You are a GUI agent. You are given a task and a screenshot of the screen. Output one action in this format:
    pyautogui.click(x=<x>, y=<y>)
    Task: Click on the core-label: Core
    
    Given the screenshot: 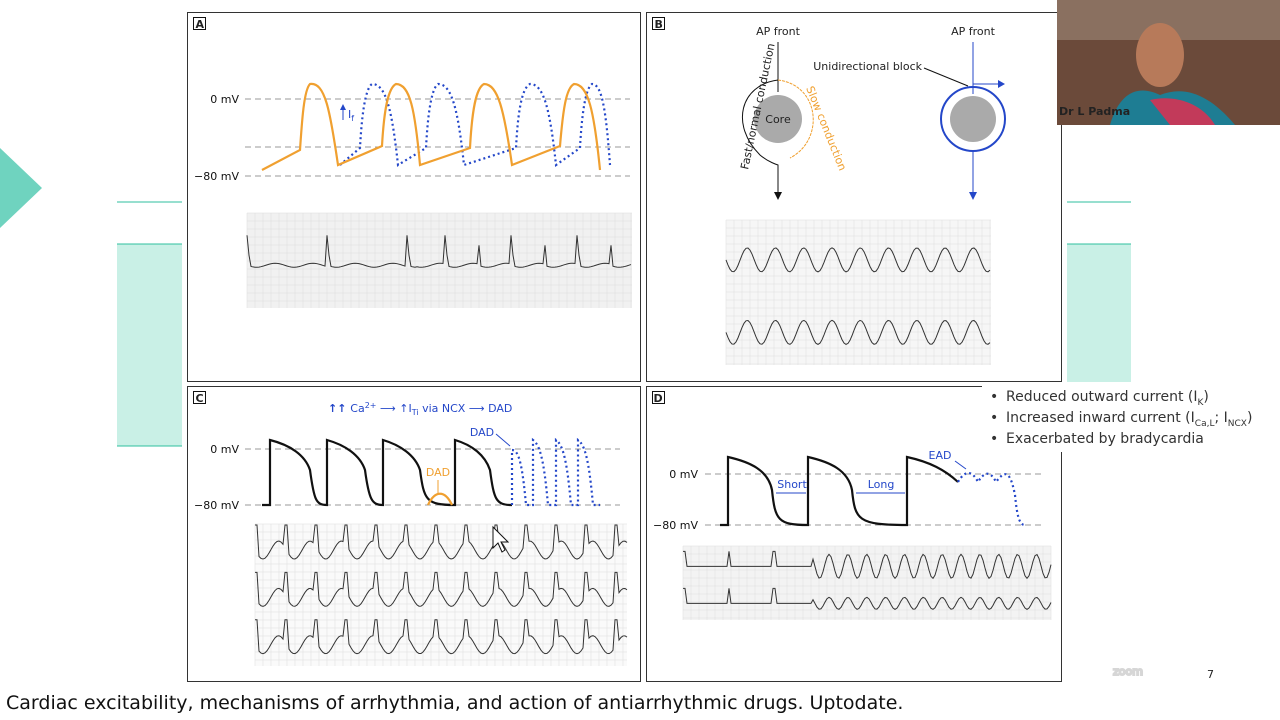 What is the action you would take?
    pyautogui.click(x=778, y=119)
    